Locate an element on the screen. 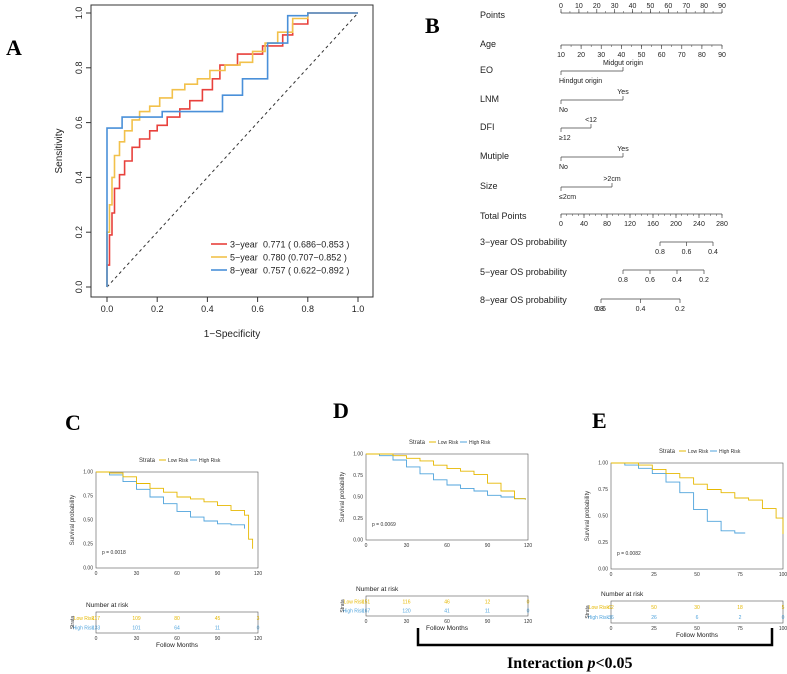 The image size is (787, 674). roc-legend-label: 5−year is located at coordinates (244, 258).